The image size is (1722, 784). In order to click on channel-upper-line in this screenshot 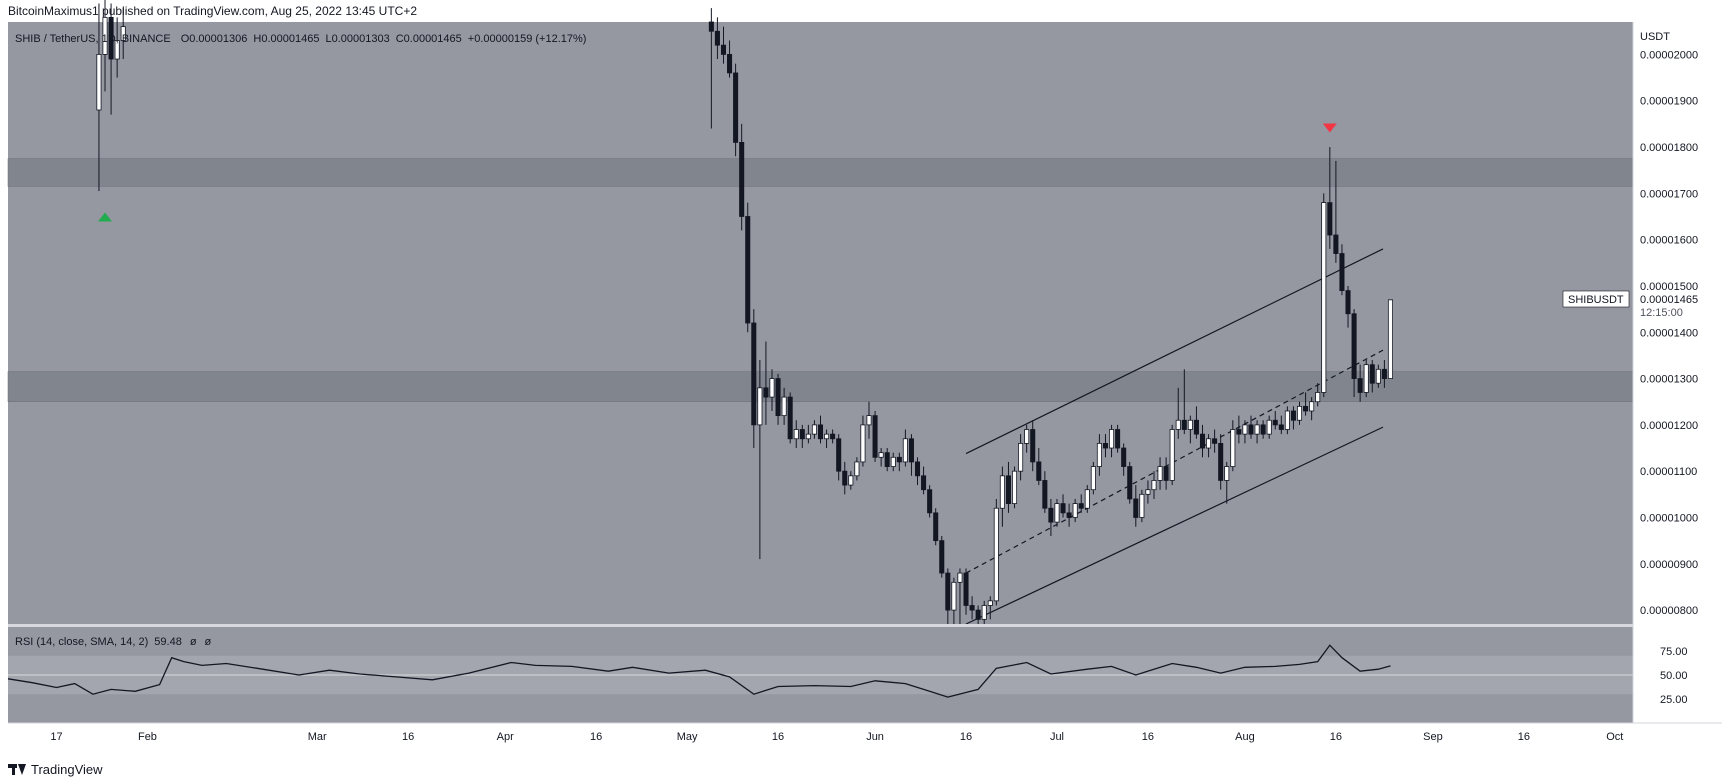, I will do `click(1174, 351)`.